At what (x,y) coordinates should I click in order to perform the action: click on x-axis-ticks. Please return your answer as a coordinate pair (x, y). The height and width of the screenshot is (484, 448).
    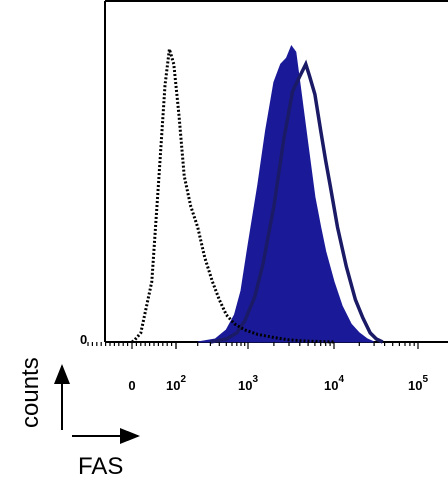
    Looking at the image, I should click on (253, 345).